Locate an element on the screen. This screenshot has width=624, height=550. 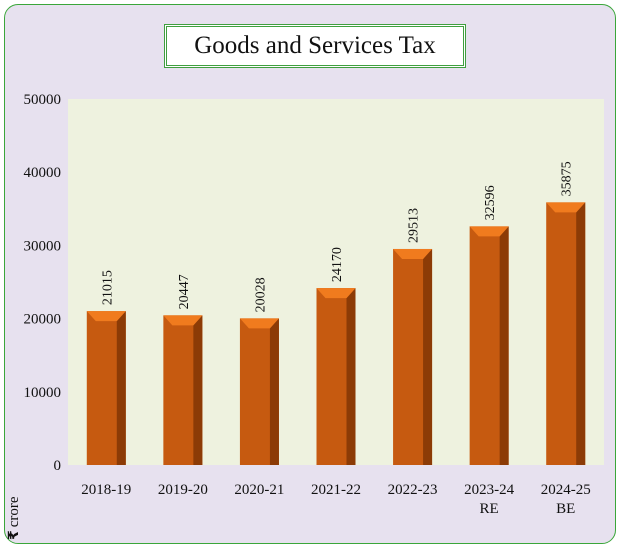
x-tick-label: 2019-20 is located at coordinates (183, 490).